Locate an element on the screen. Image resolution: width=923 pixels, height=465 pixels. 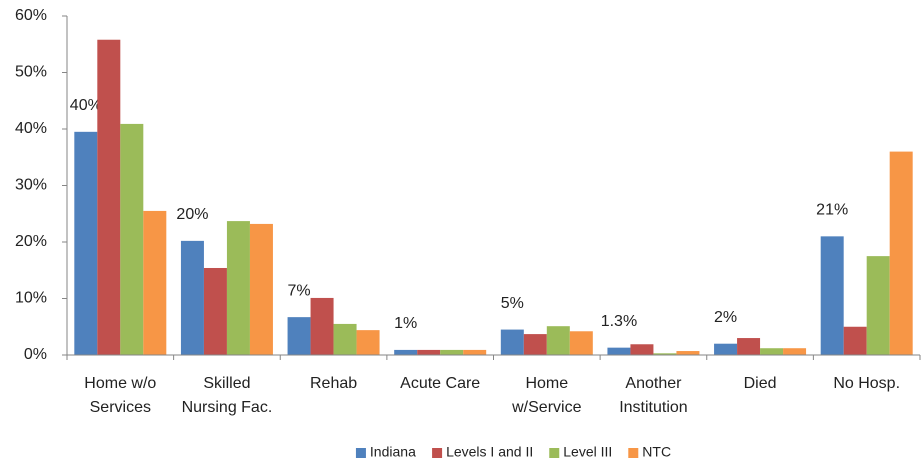
data-label: 1% is located at coordinates (405, 323).